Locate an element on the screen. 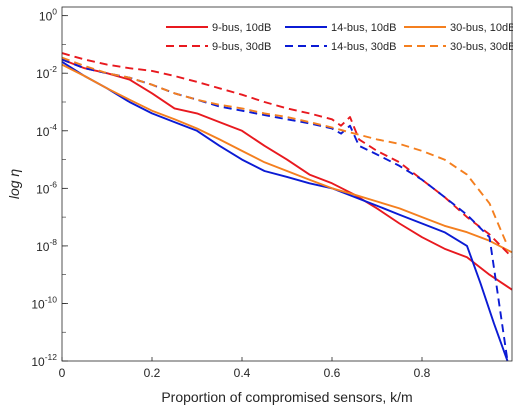 Image resolution: width=513 pixels, height=415 pixels. legend-label: 9-bus, 30dB is located at coordinates (241, 47).